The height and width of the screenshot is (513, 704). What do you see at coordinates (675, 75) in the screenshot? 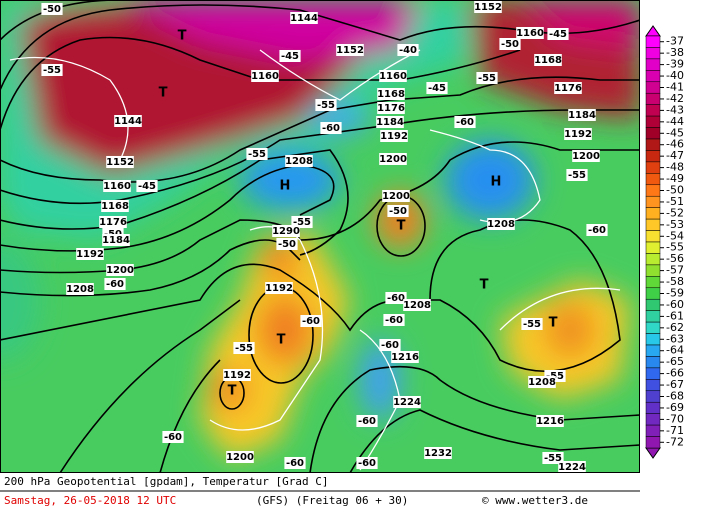
I see `colorbar-label: -40` at bounding box center [675, 75].